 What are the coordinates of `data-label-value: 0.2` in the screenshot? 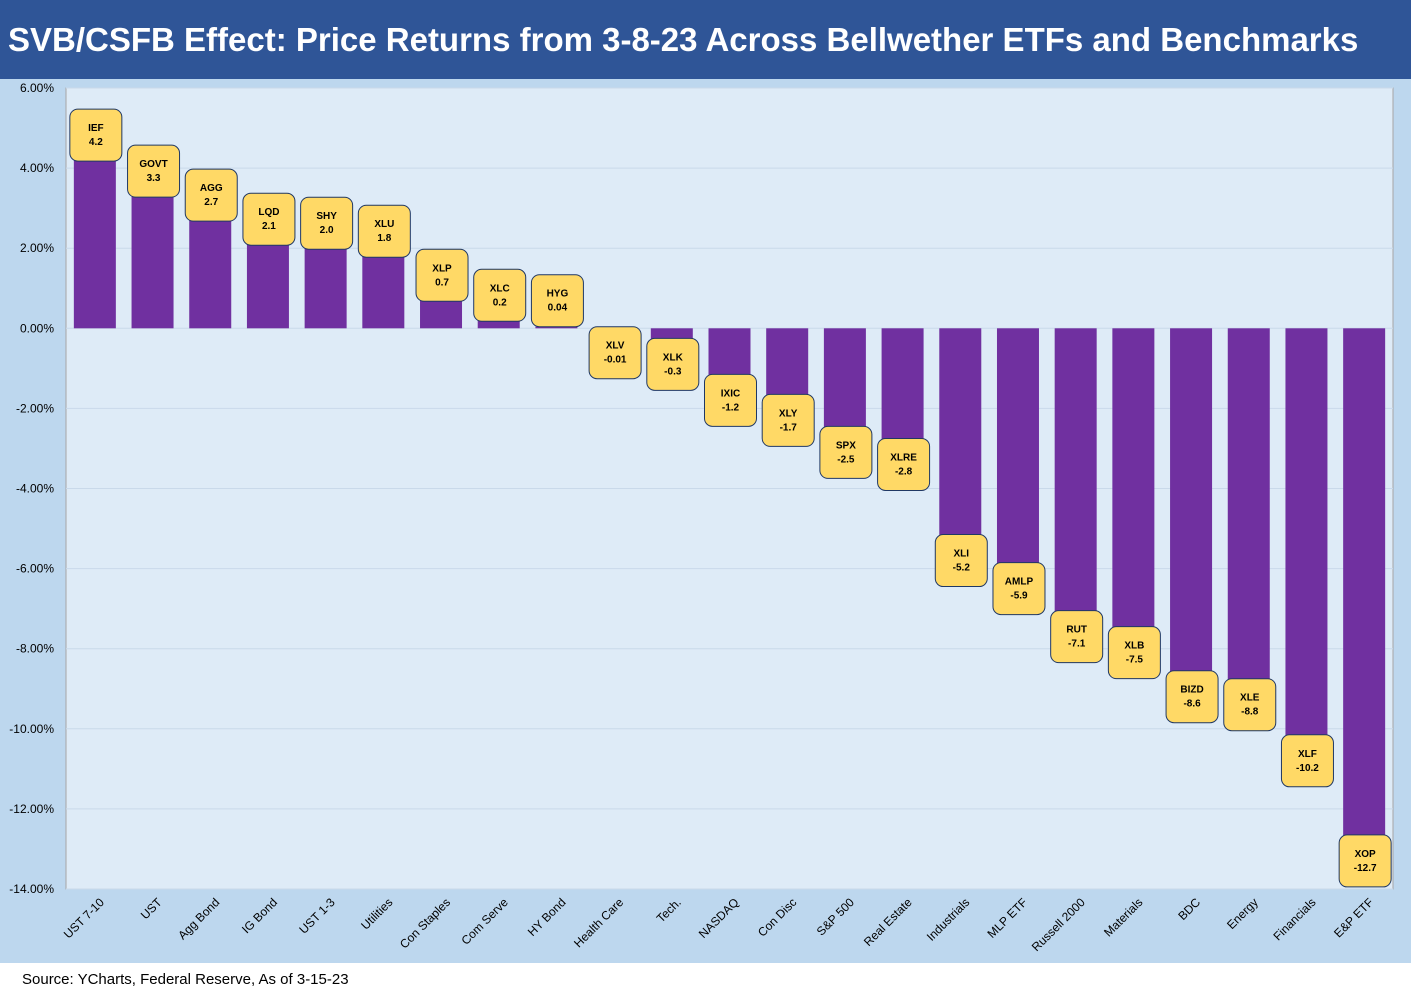 It's located at (500, 302).